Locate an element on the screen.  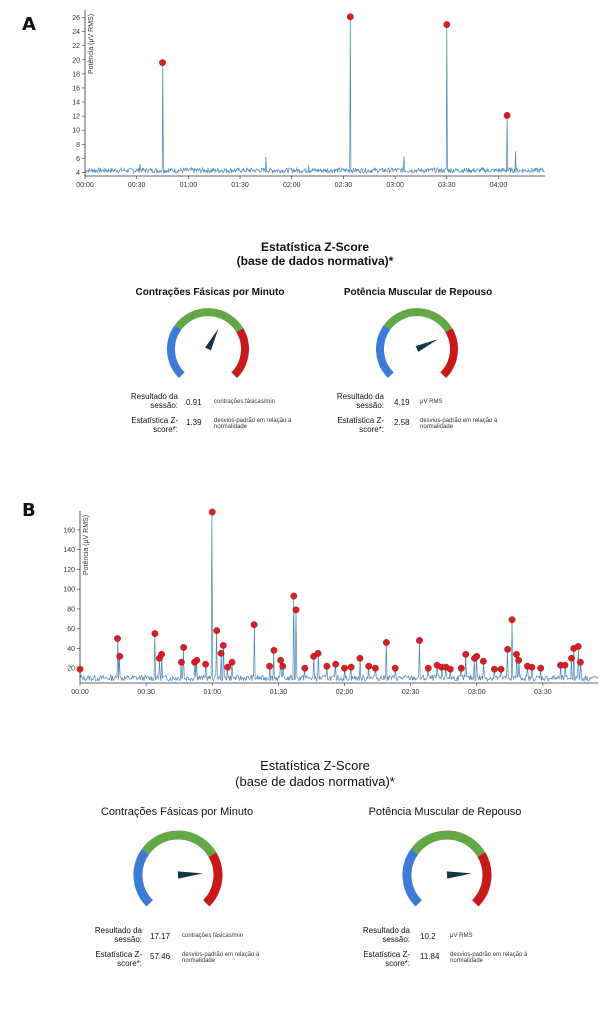
z-score-value: 2.58 is located at coordinates (402, 422).